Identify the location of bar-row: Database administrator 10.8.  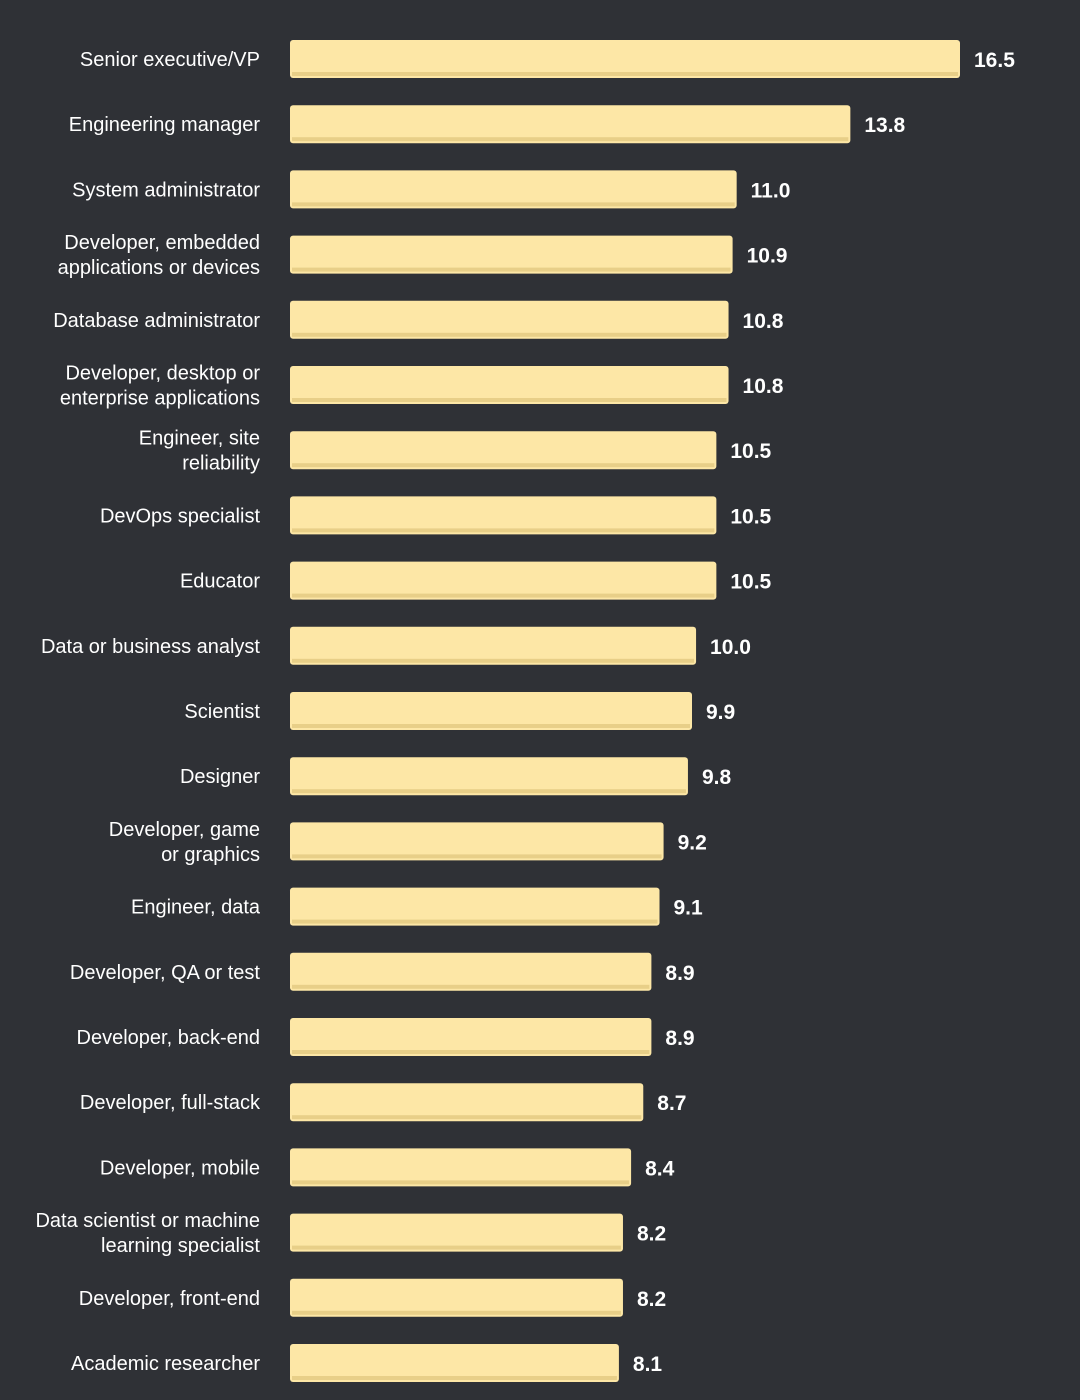
(418, 319).